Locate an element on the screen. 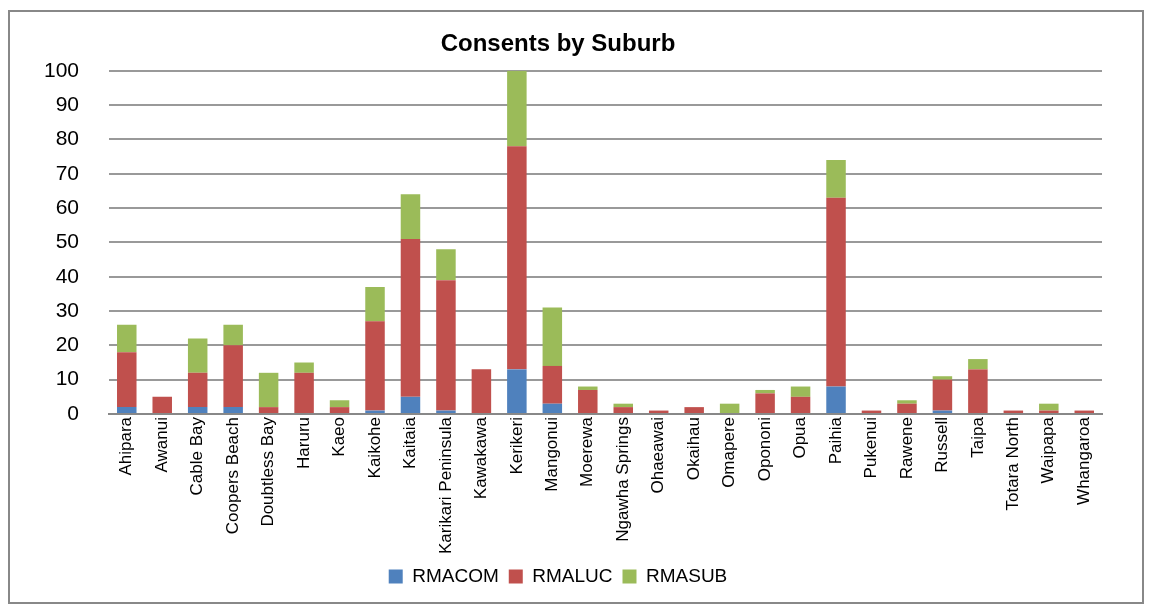 This screenshot has height=608, width=1149. x-tick-label: Opua is located at coordinates (800, 437).